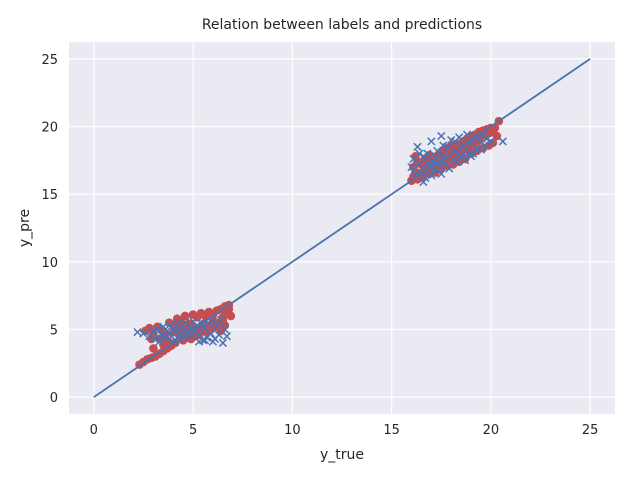 The width and height of the screenshot is (640, 480). Describe the element at coordinates (292, 430) in the screenshot. I see `x-tick-label: 10` at that location.